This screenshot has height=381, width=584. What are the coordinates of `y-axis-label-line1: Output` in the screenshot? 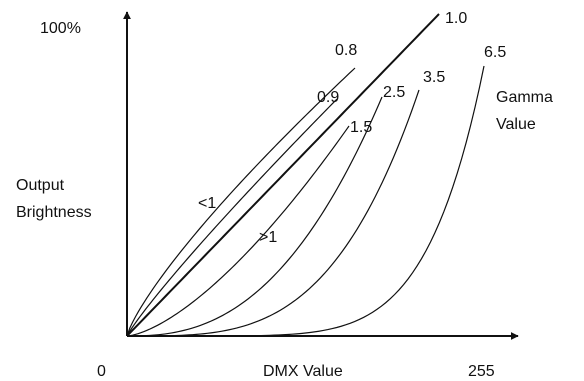 It's located at (40, 185).